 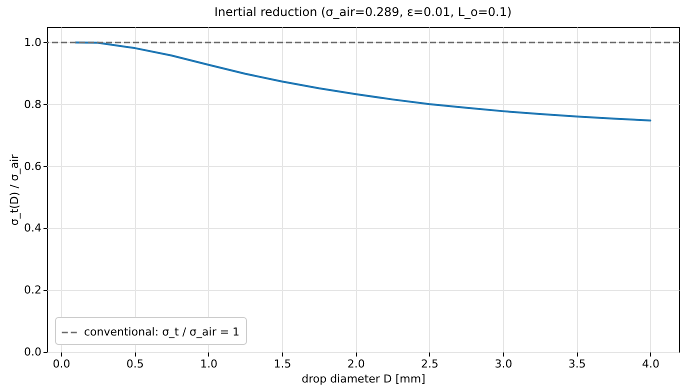 I want to click on x-tick-label: 4.0, so click(x=651, y=364).